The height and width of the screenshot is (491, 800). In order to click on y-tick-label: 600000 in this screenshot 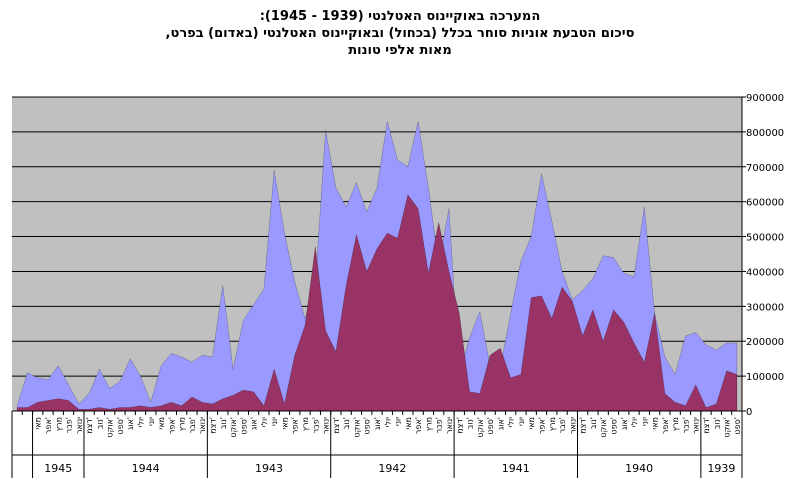, I will do `click(765, 203)`.